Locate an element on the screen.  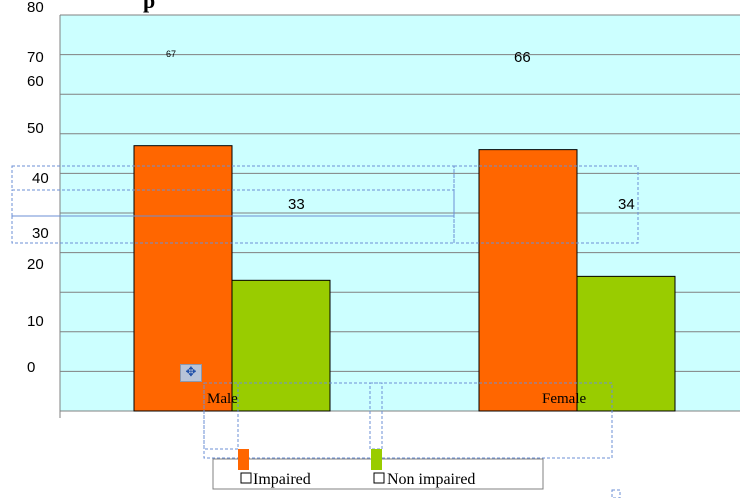
y-tick-label: 0 is located at coordinates (31, 367).